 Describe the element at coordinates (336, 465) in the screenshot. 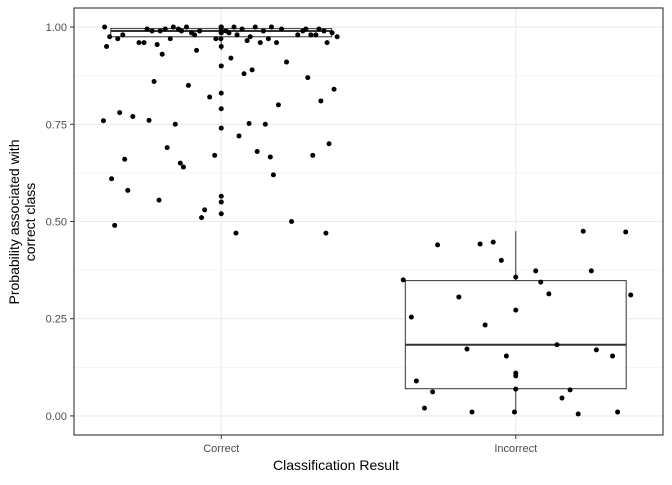

I see `x-axis-label: Classification Result` at that location.